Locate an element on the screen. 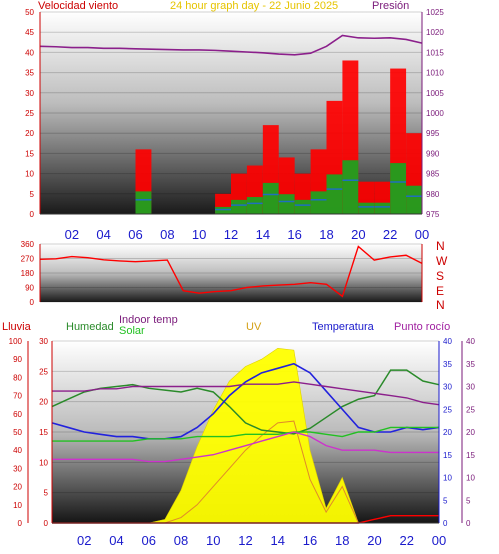  compass-s: S is located at coordinates (440, 276).